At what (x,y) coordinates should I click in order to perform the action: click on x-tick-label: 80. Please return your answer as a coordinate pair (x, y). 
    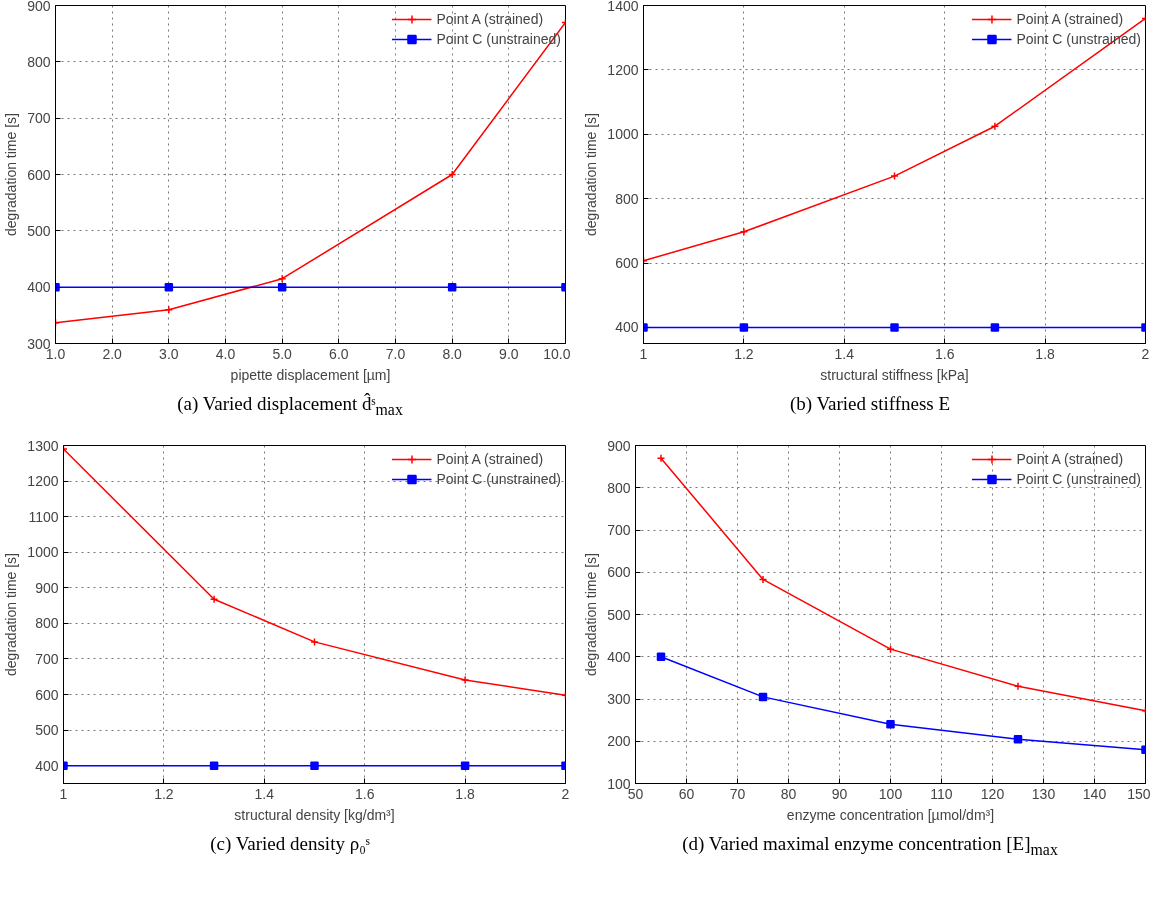
    Looking at the image, I should click on (788, 793).